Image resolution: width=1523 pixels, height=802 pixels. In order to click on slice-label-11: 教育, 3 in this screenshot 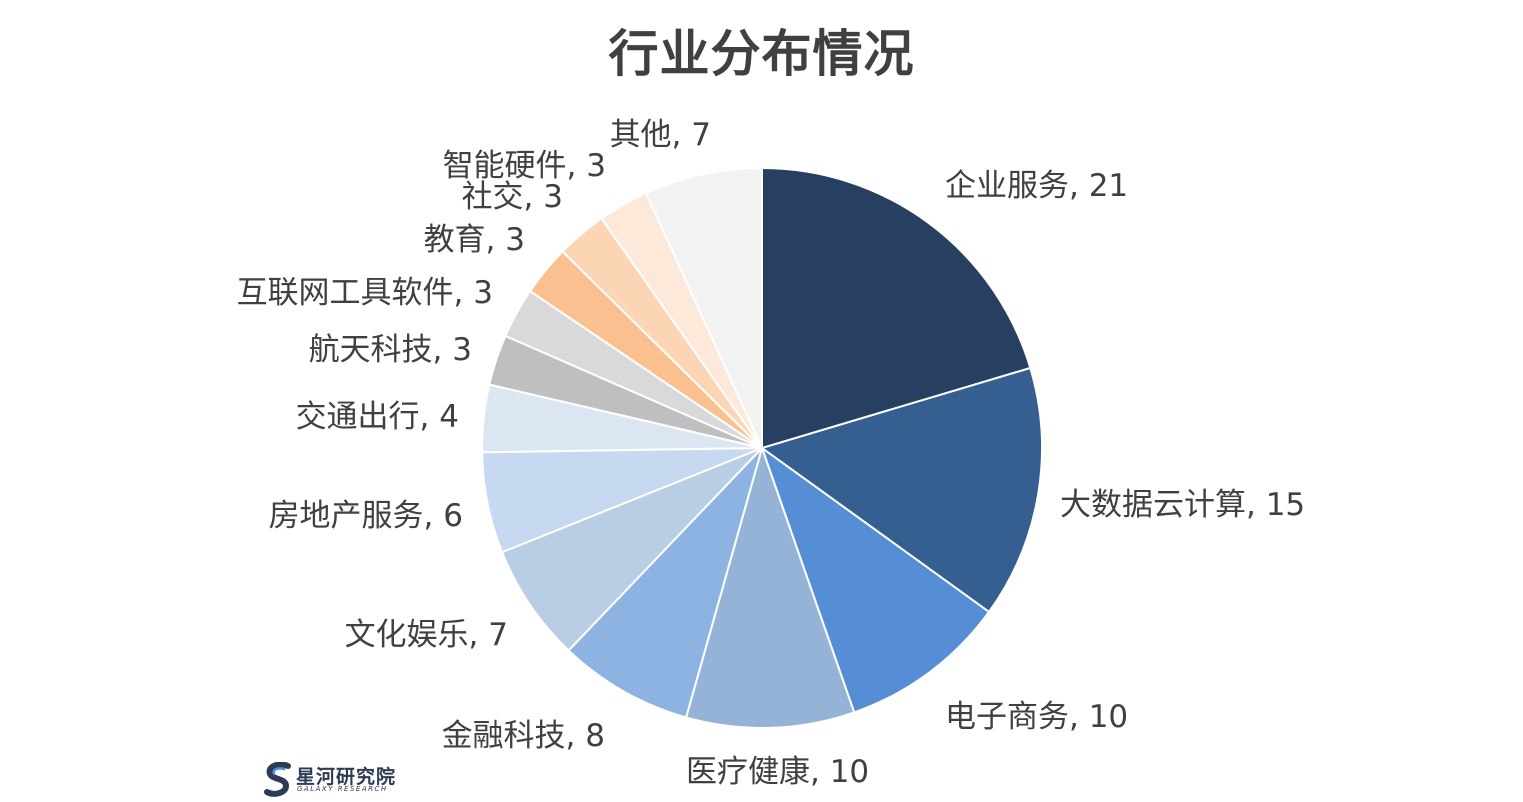, I will do `click(474, 240)`.